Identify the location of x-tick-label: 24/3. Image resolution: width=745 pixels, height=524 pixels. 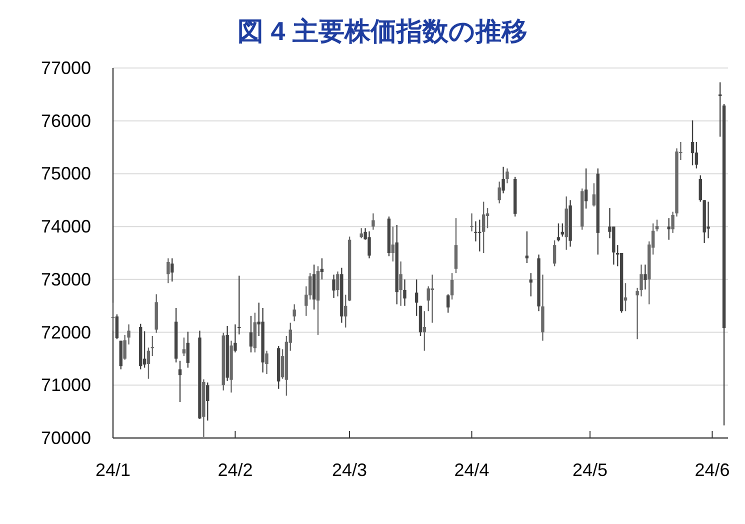
(350, 470).